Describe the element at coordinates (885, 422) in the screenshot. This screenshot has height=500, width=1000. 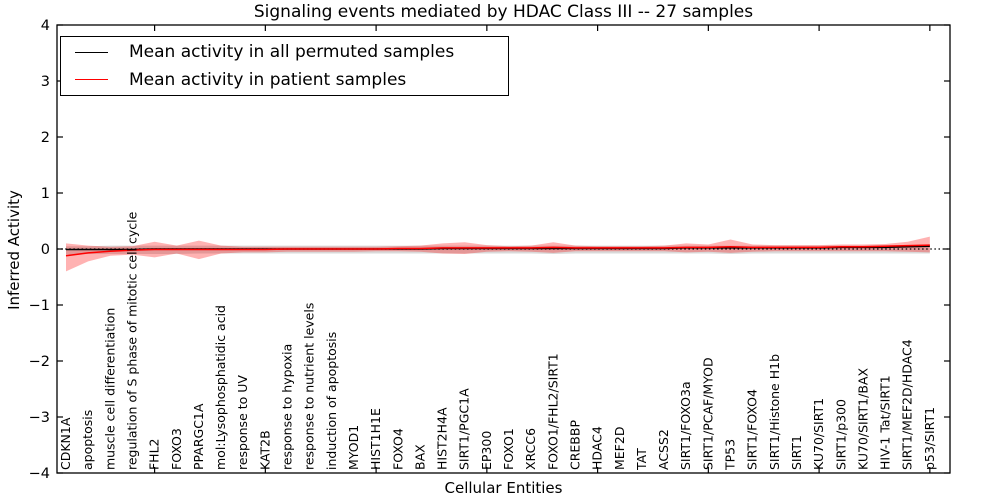
I see `x-category-label: HIV-1 Tat/SIRT1` at that location.